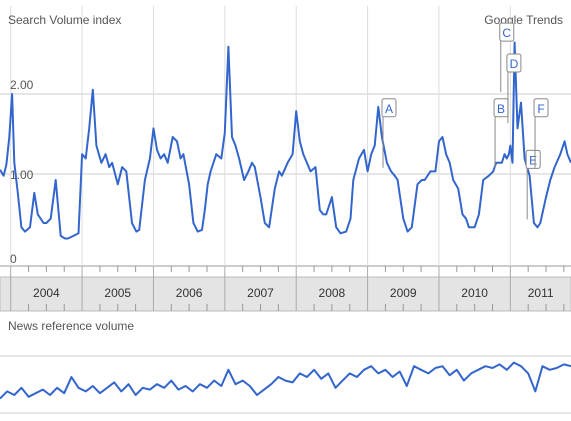 This screenshot has height=421, width=571. I want to click on annotation-marker-C: C, so click(507, 57).